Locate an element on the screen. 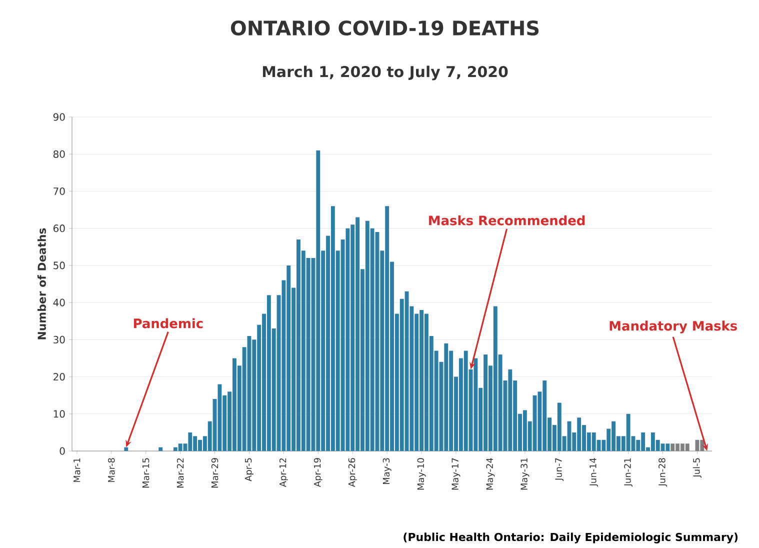  x-tick-label: May-17 is located at coordinates (456, 474).